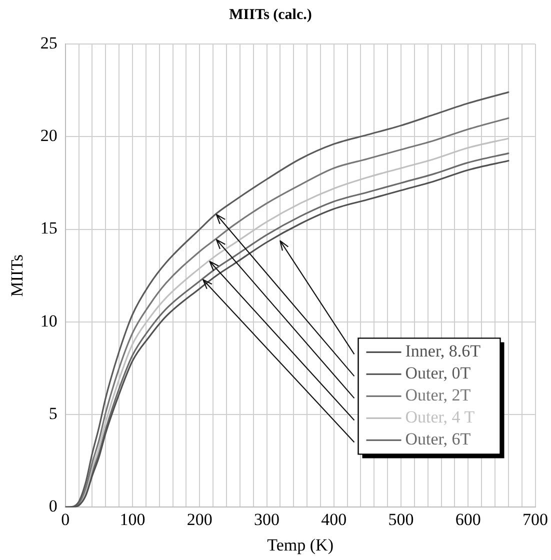 This screenshot has height=560, width=551. I want to click on x-tick-label: 200, so click(199, 519).